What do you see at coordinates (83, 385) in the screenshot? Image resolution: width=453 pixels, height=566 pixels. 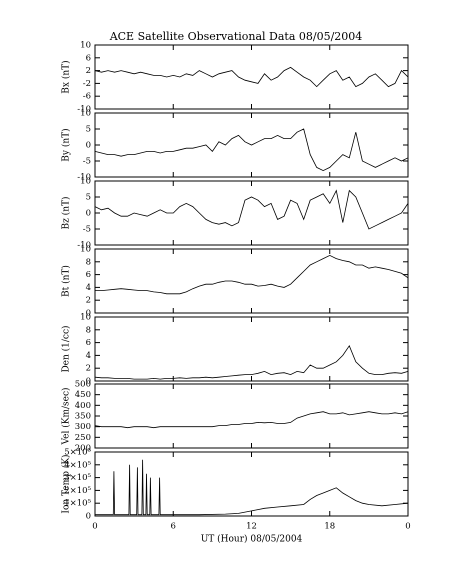 I see `y-tick-label: 500` at bounding box center [83, 385].